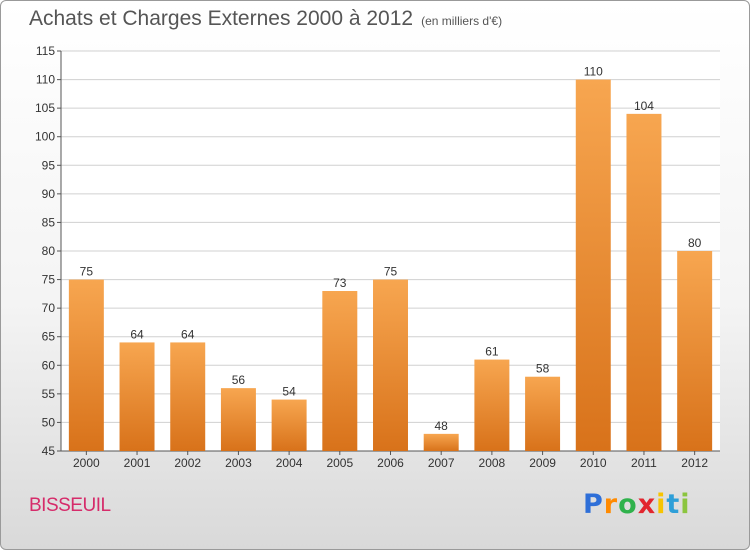  I want to click on bar-2003, so click(238, 419).